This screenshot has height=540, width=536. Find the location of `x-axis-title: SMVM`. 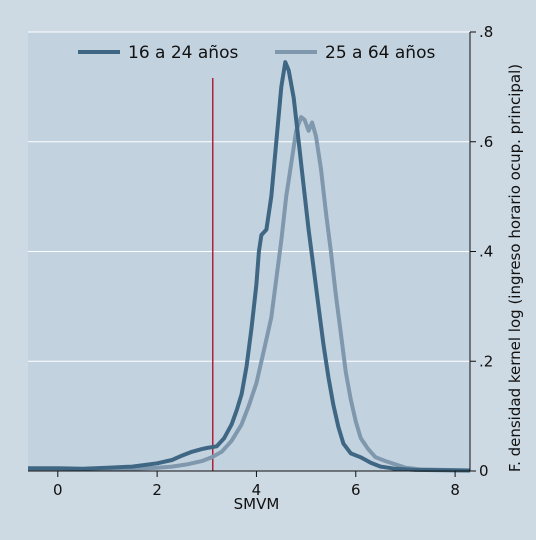

x-axis-title: SMVM is located at coordinates (257, 504).